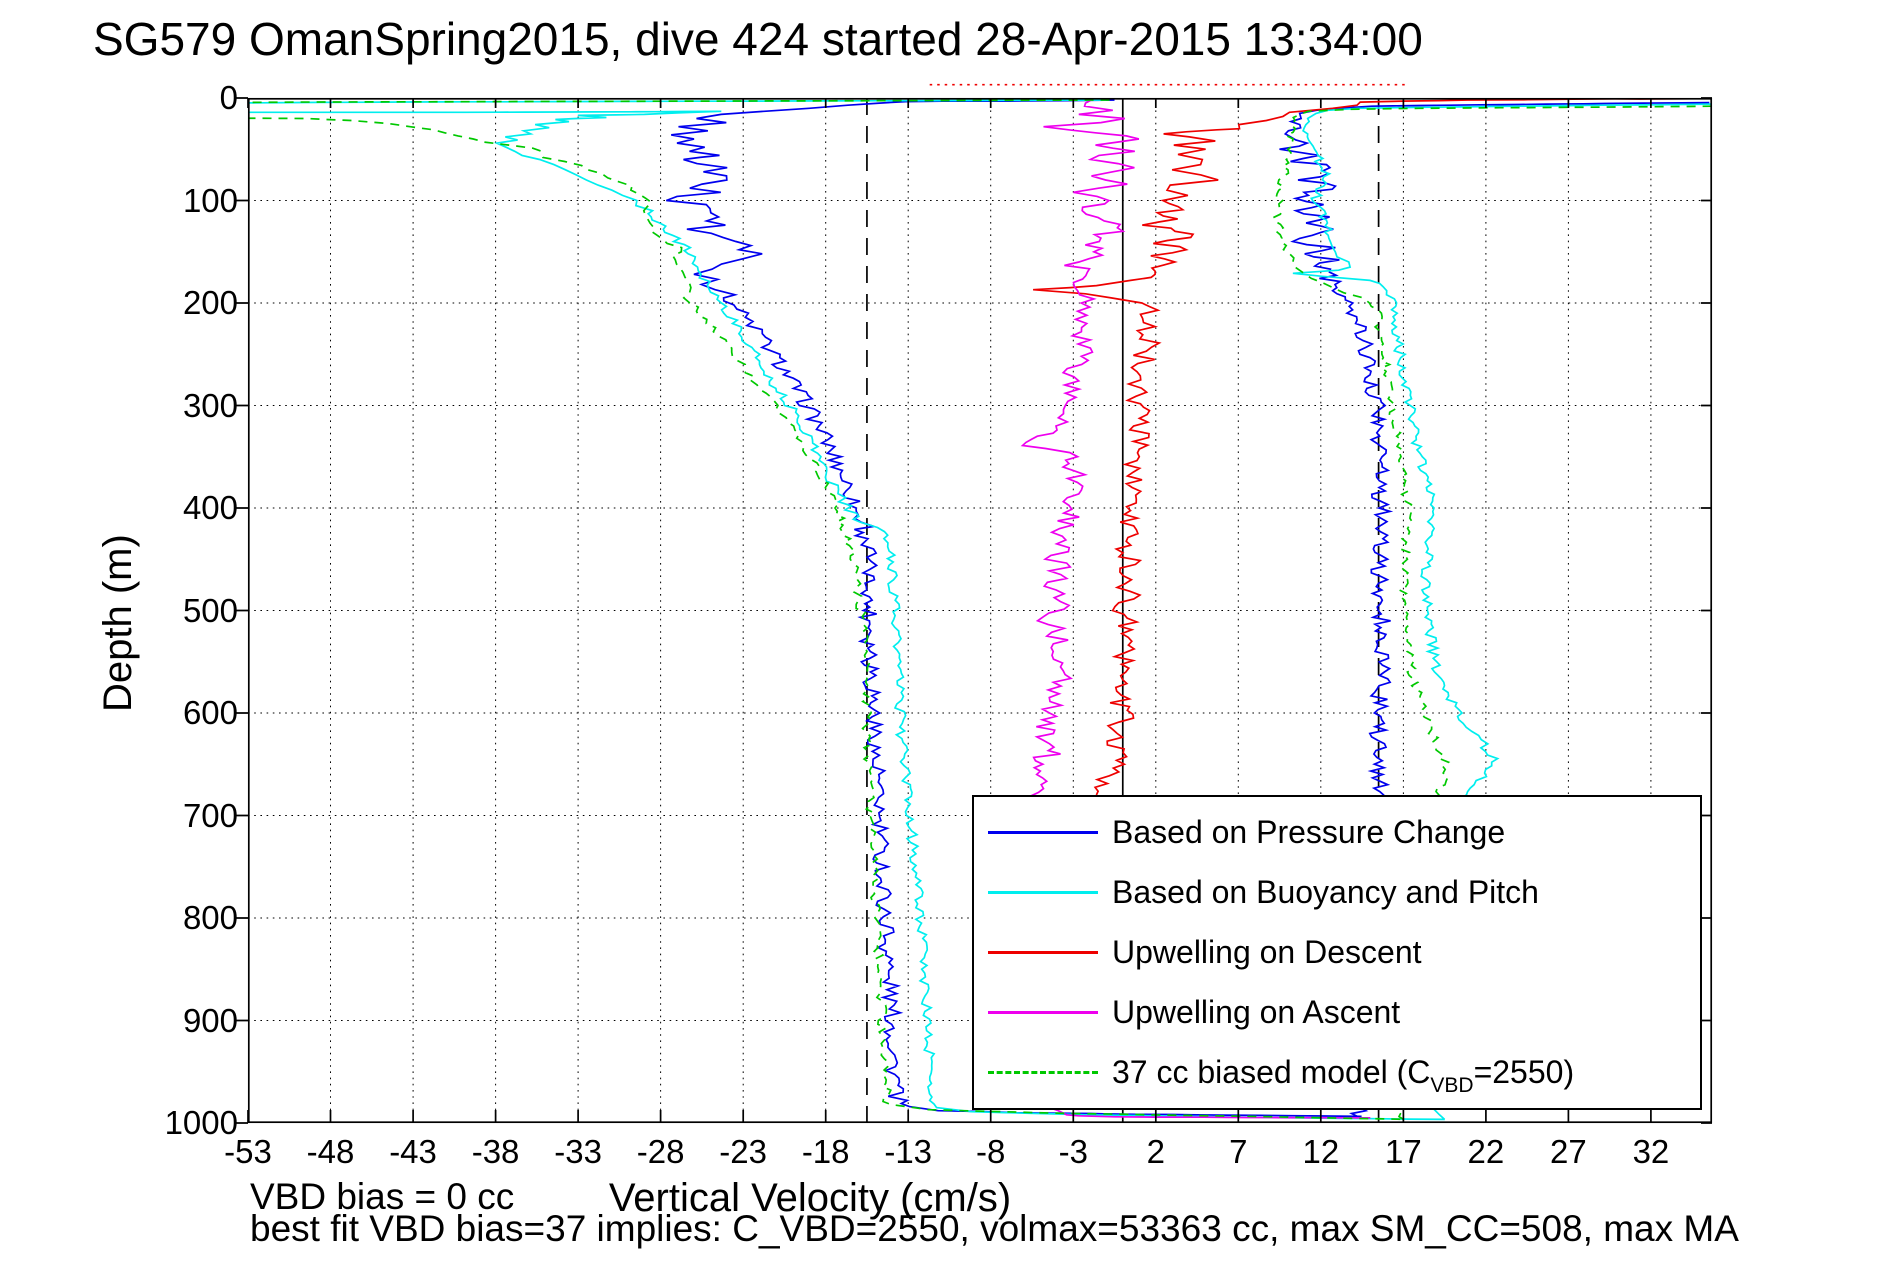 Image resolution: width=1891 pixels, height=1262 pixels. Describe the element at coordinates (382, 1196) in the screenshot. I see `vbd-bias-annotation: VBD bias = 0 cc` at that location.